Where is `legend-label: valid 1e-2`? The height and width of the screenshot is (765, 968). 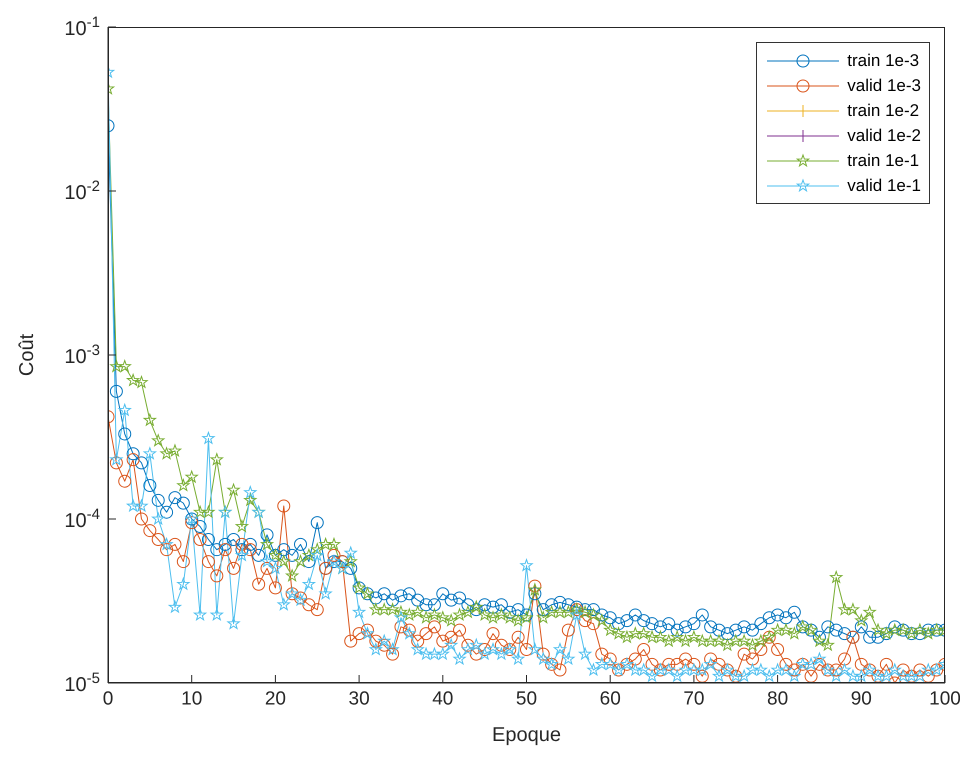
legend-label: valid 1e-2 is located at coordinates (884, 136).